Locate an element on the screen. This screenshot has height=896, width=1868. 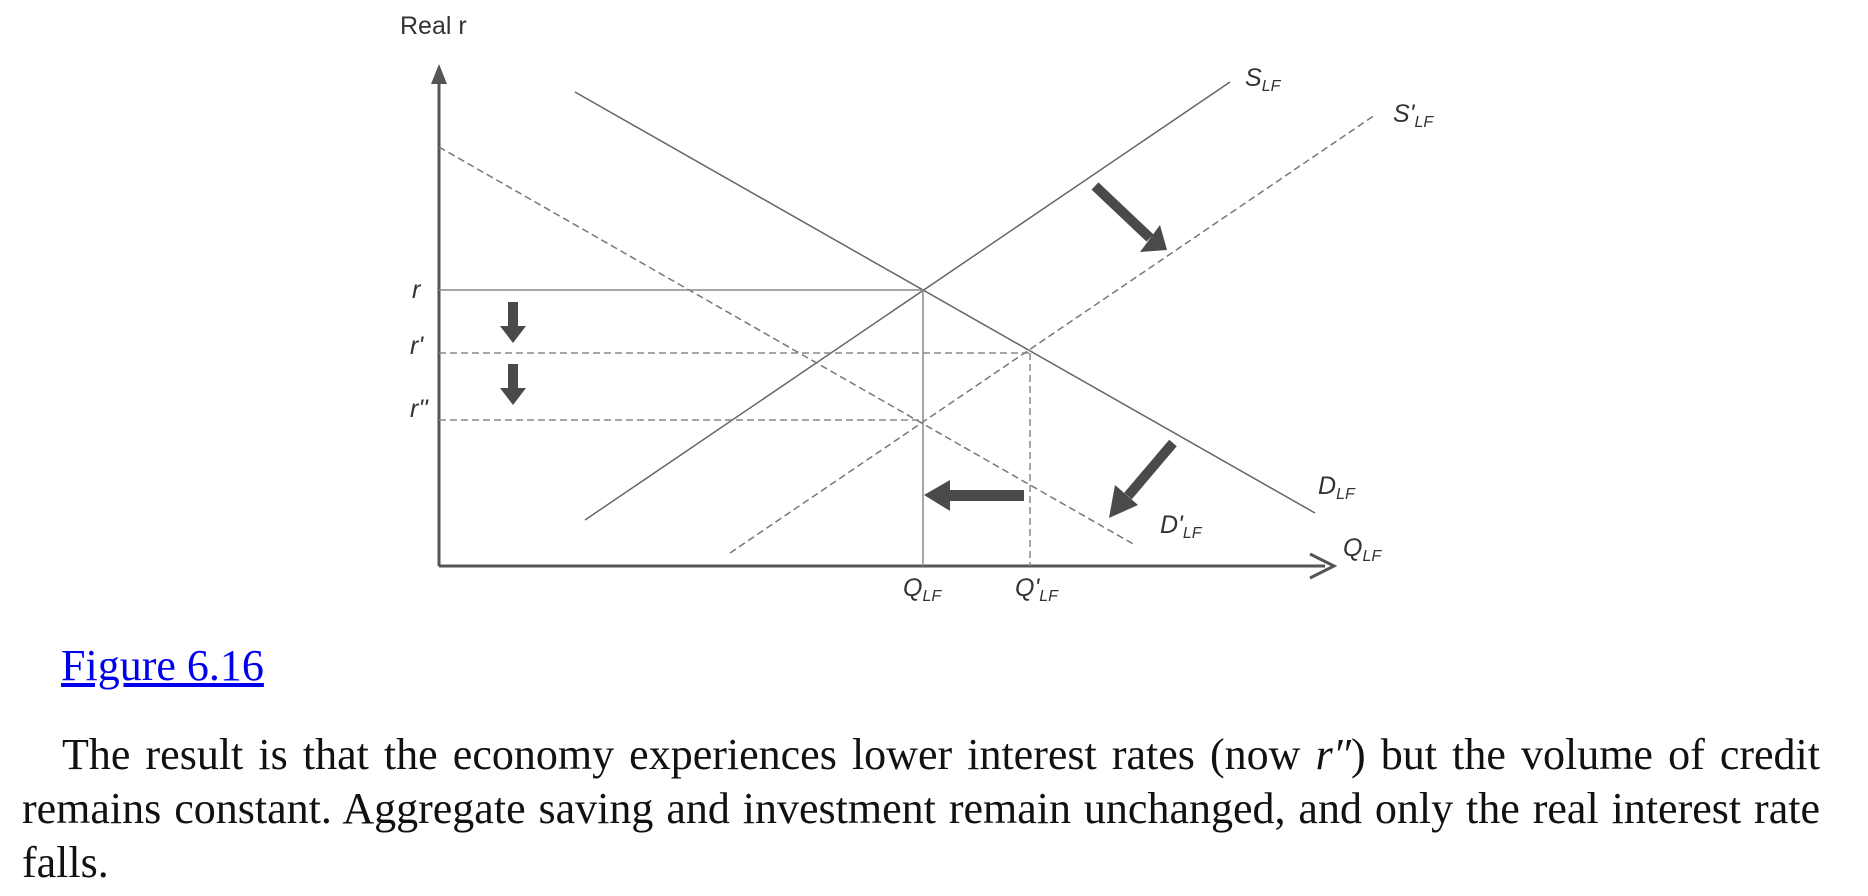
supply-s-label: SLF is located at coordinates (1263, 79).